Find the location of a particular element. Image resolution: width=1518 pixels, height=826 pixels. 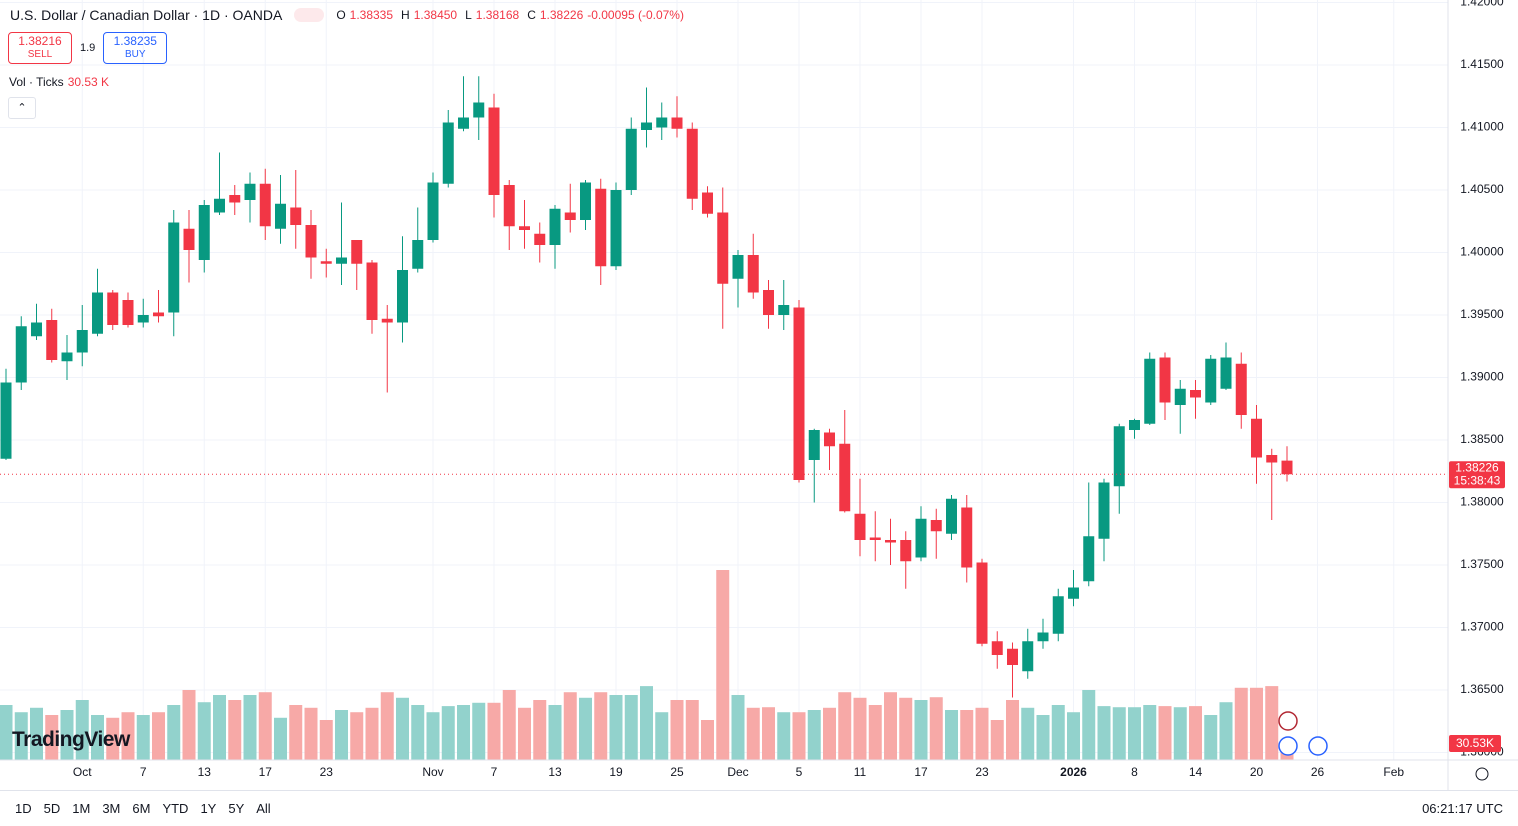

buy-label: BUY is located at coordinates (135, 54).